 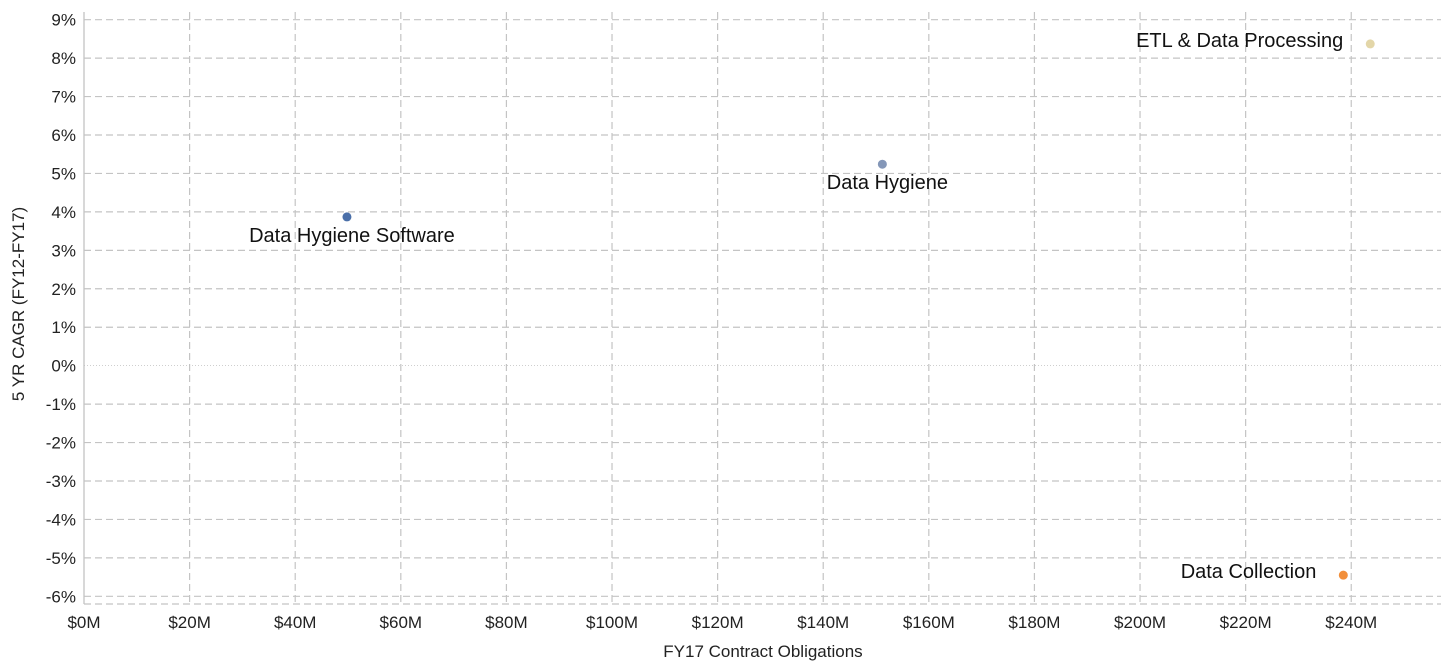 I want to click on x-tick-label: $100M, so click(x=612, y=622).